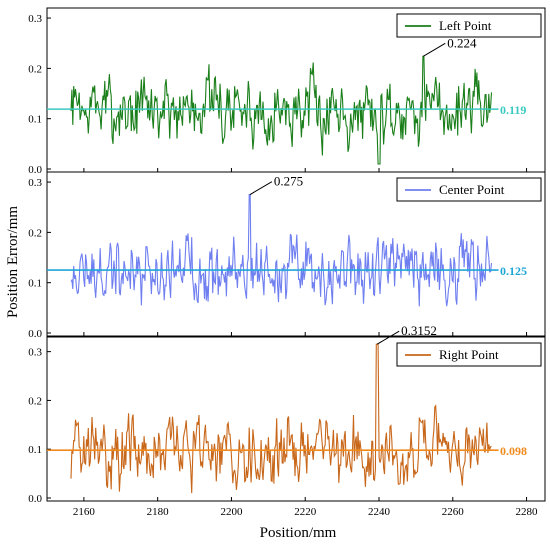  I want to click on peak-value-label: 0.275, so click(288, 181).